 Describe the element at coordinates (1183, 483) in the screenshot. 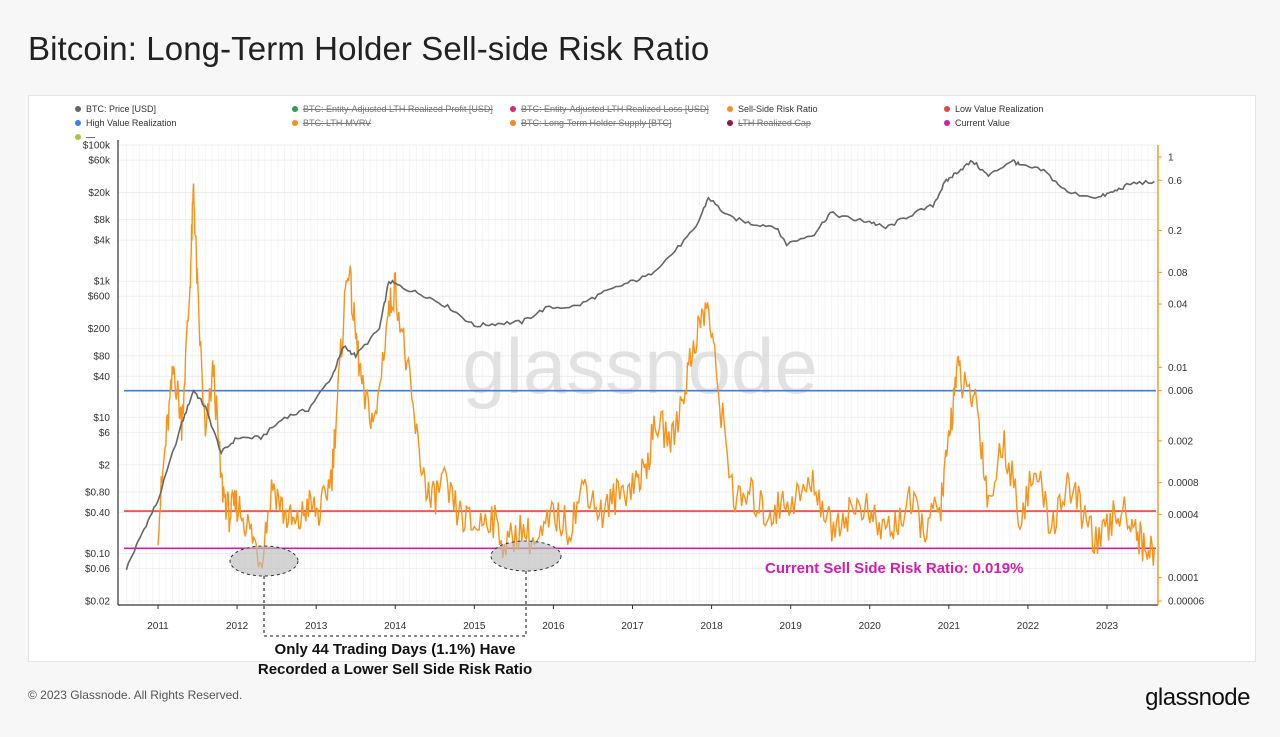

I see `y-right-tick-label: 0.0008` at that location.